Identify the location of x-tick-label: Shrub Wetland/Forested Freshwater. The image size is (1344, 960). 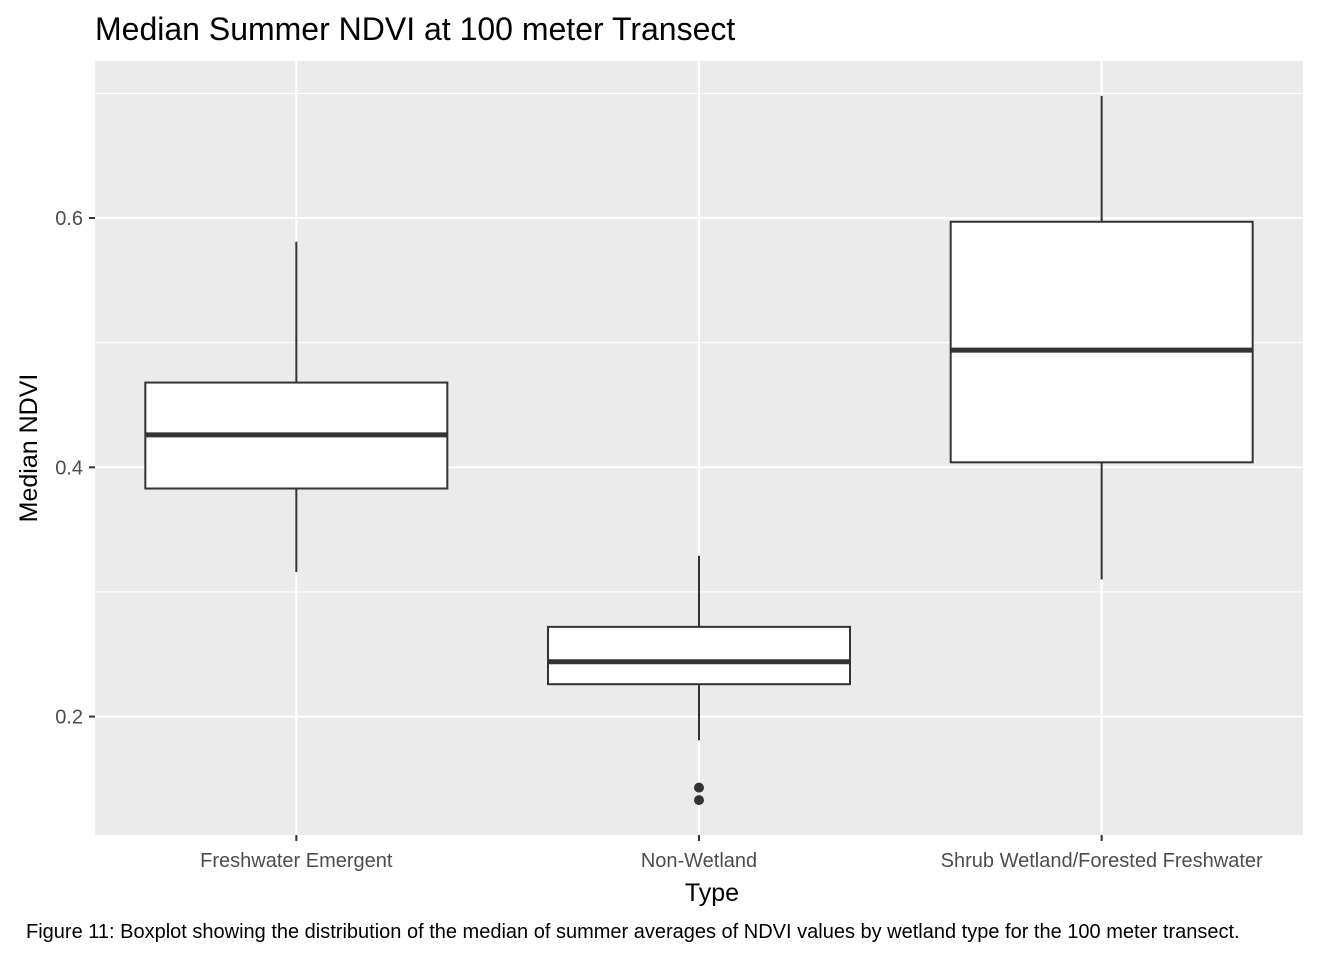
(1102, 861).